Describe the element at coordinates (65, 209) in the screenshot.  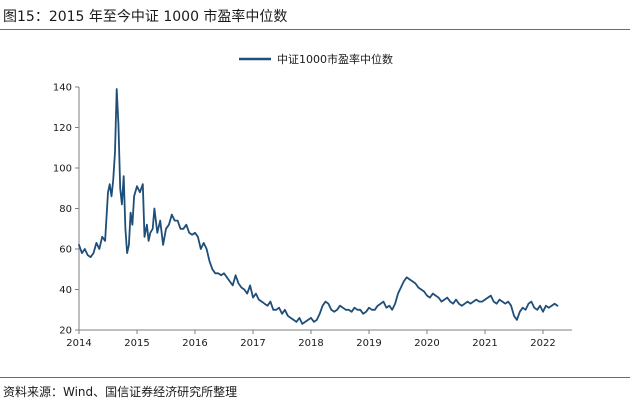
I see `y-tick-label: 80` at that location.